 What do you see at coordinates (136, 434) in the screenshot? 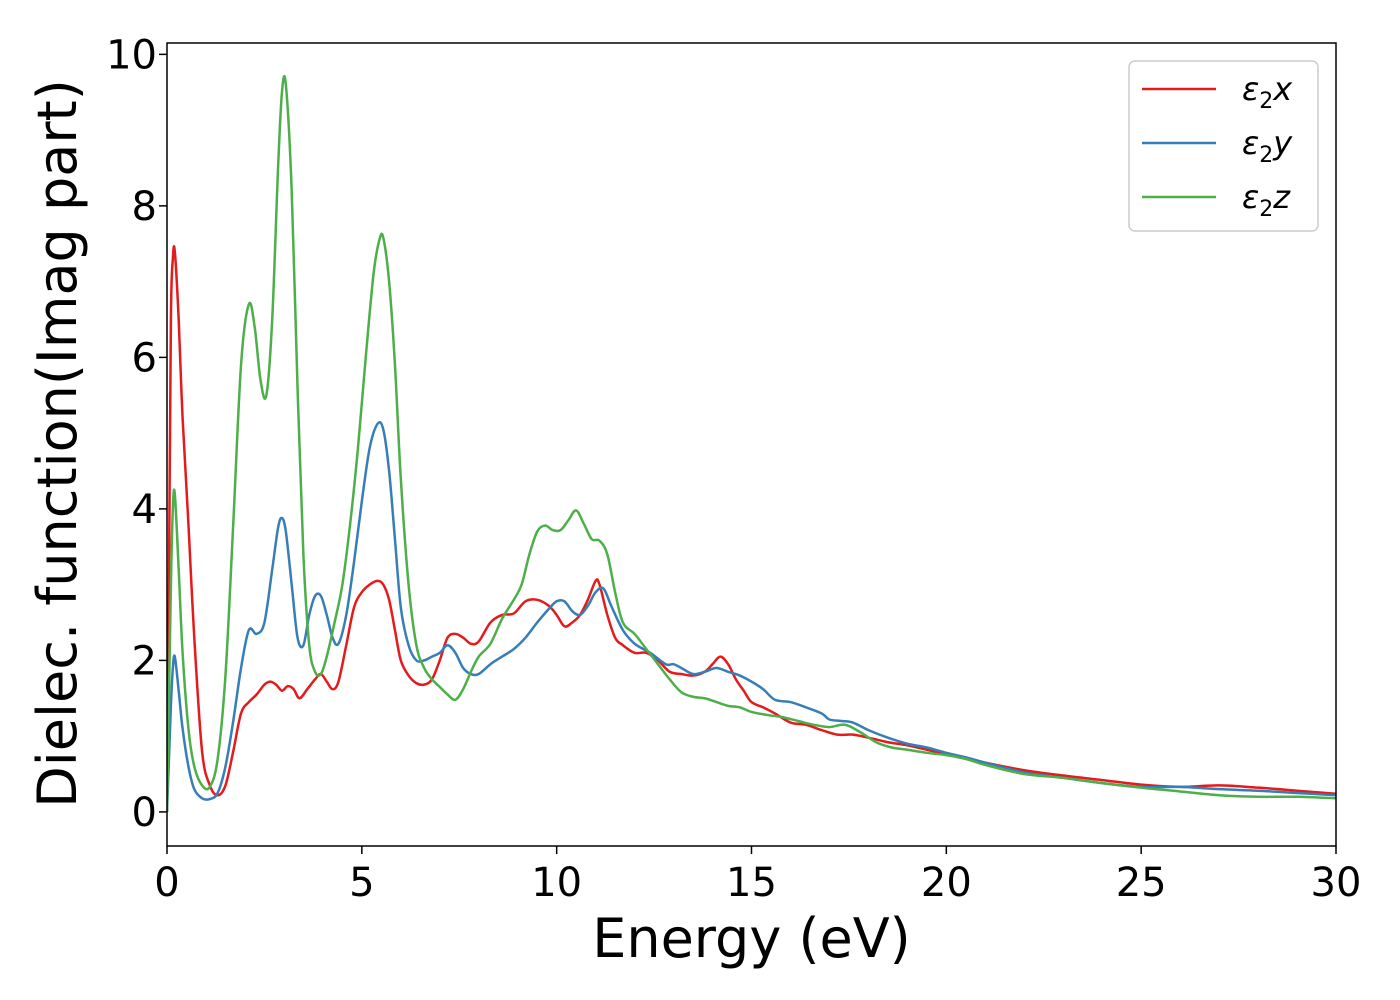
I see `y-axis-ticks: 0 2 4 6 8 10` at bounding box center [136, 434].